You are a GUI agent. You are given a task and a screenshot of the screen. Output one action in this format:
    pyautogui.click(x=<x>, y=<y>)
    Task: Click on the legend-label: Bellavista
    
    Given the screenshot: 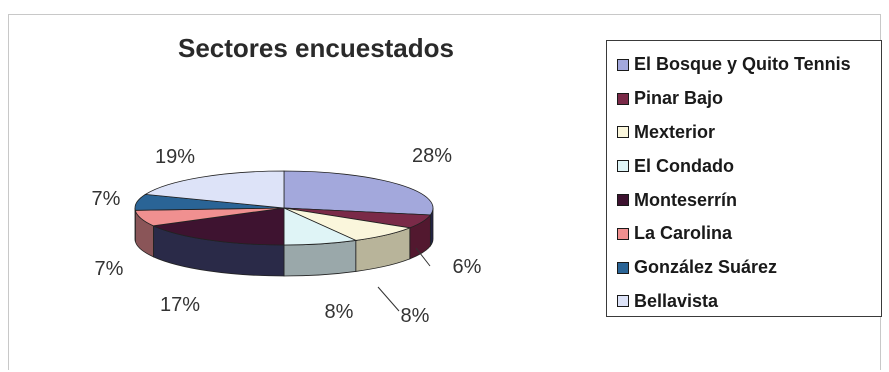 What is the action you would take?
    pyautogui.click(x=676, y=300)
    